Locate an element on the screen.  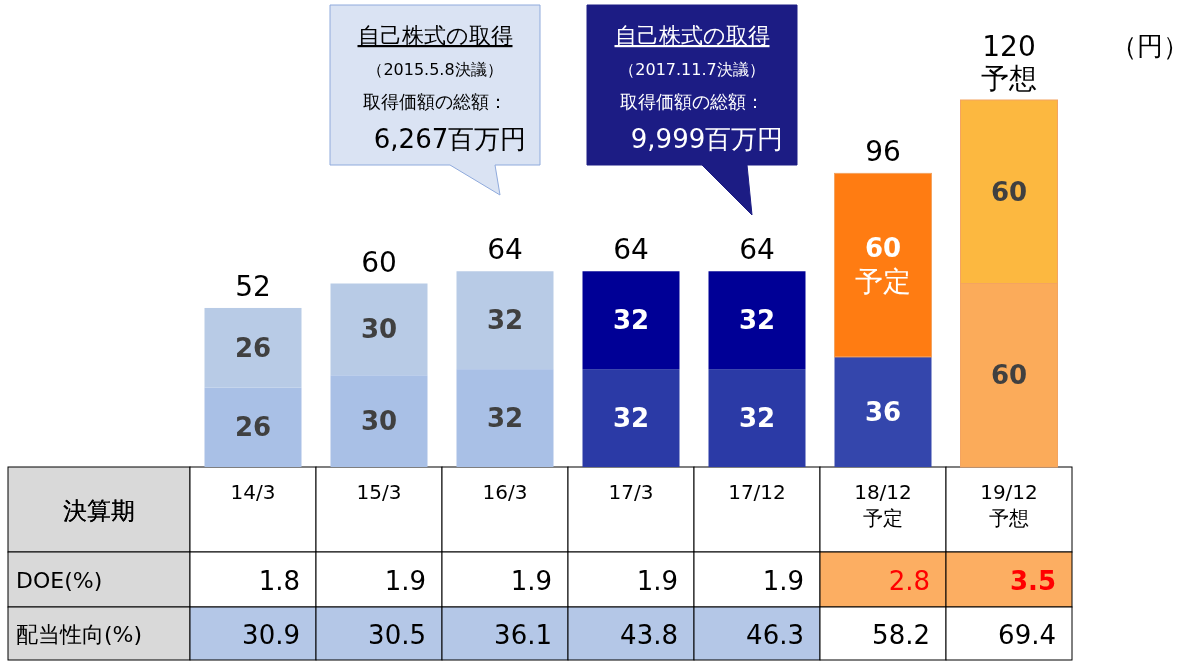
annotation: 6,267百万円 is located at coordinates (450, 139).